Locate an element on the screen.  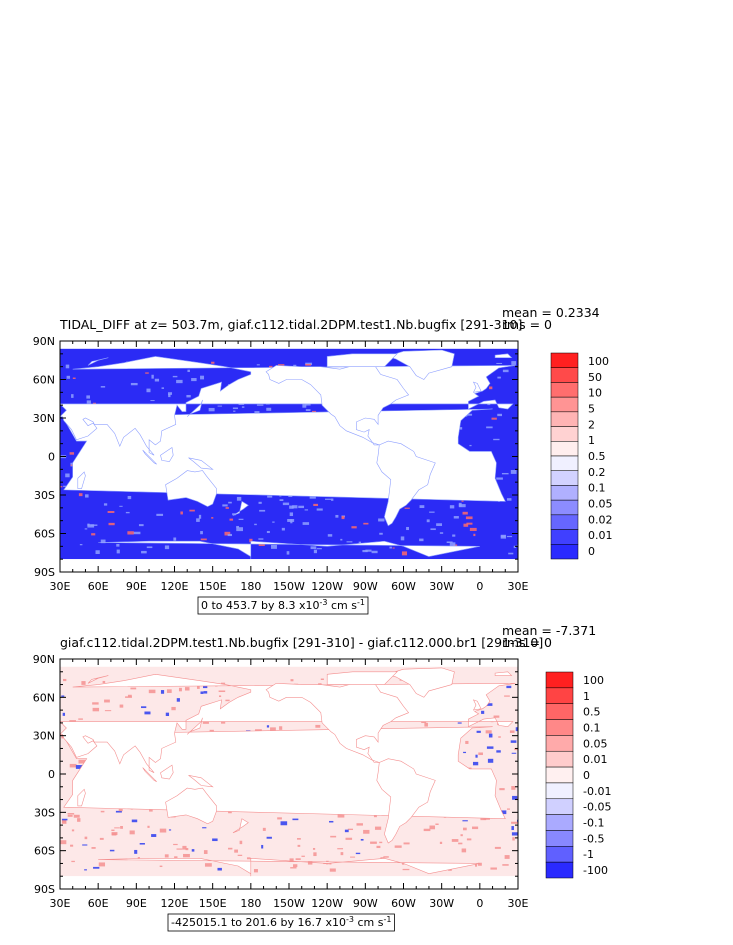
x-tick-label: 120W is located at coordinates (327, 586).